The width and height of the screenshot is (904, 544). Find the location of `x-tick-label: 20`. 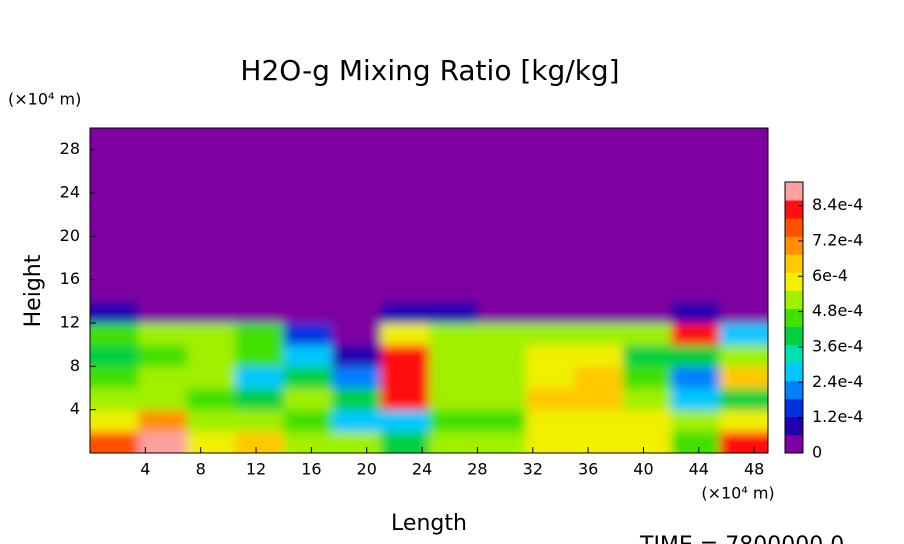

x-tick-label: 20 is located at coordinates (367, 469).